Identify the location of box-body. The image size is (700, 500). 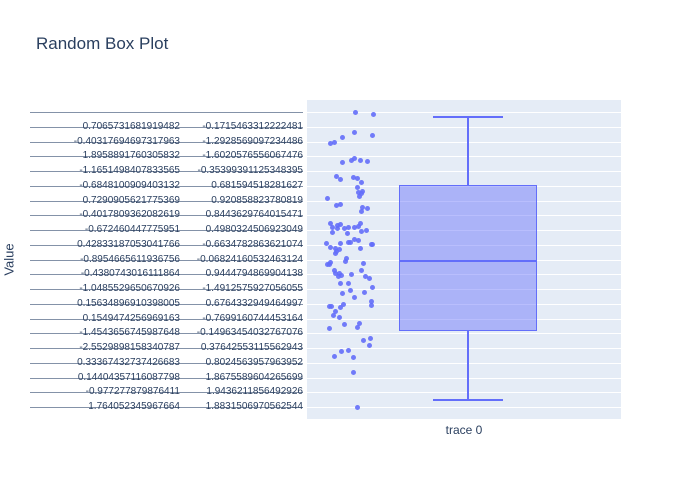
(468, 258).